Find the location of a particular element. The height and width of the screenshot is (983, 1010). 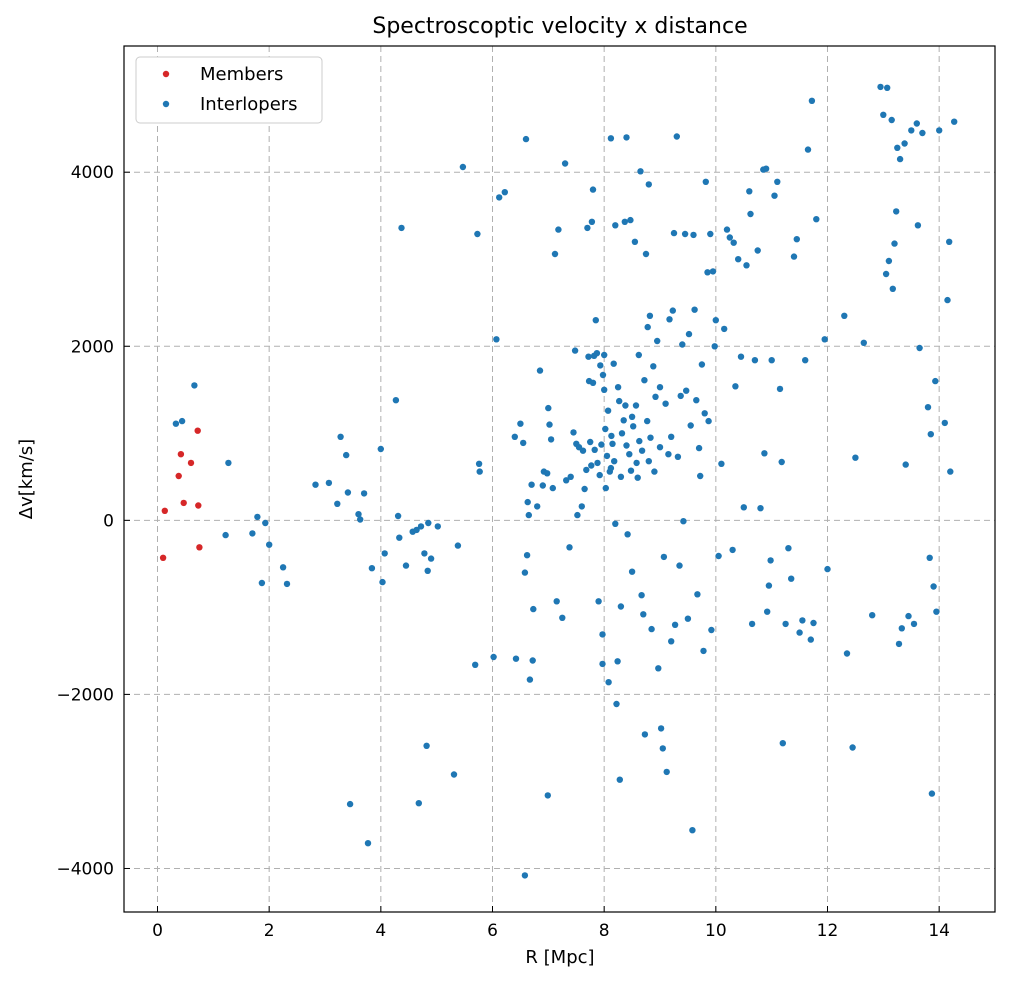

legend-marker-members is located at coordinates (166, 74).